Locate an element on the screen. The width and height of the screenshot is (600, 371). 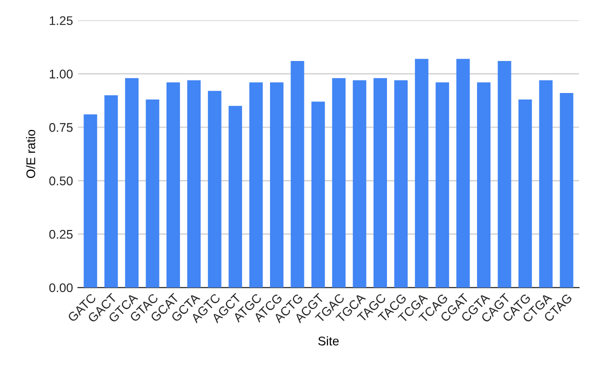
y-tick-label: 1.25 is located at coordinates (61, 21).